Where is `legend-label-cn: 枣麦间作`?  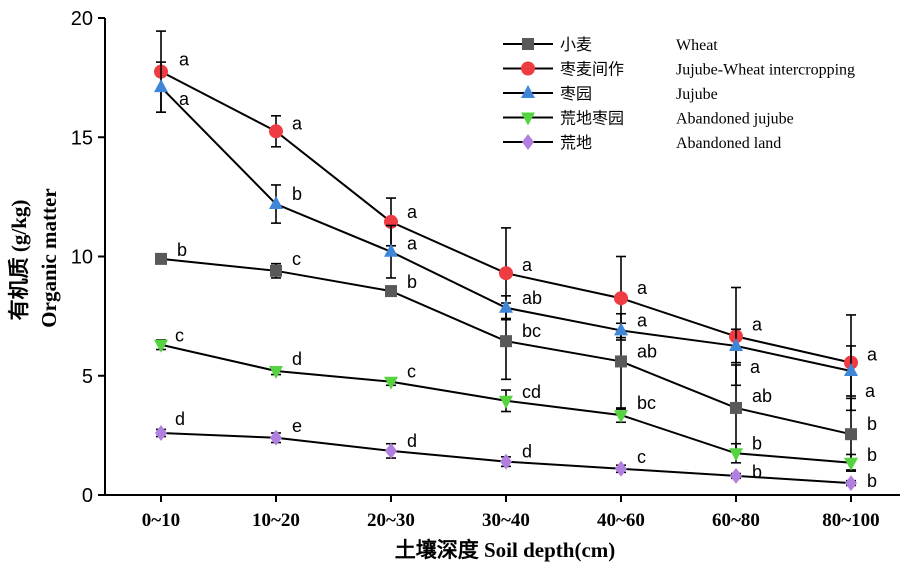 legend-label-cn: 枣麦间作 is located at coordinates (592, 69).